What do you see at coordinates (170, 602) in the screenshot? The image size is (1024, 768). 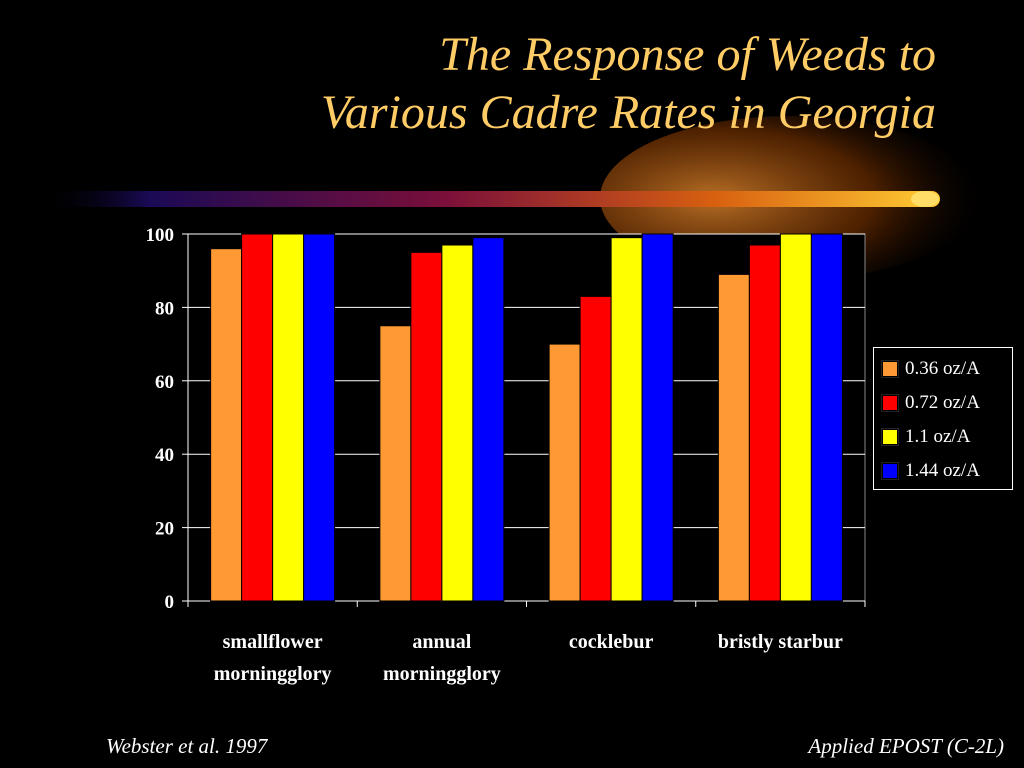 I see `y-tick-label: 0` at bounding box center [170, 602].